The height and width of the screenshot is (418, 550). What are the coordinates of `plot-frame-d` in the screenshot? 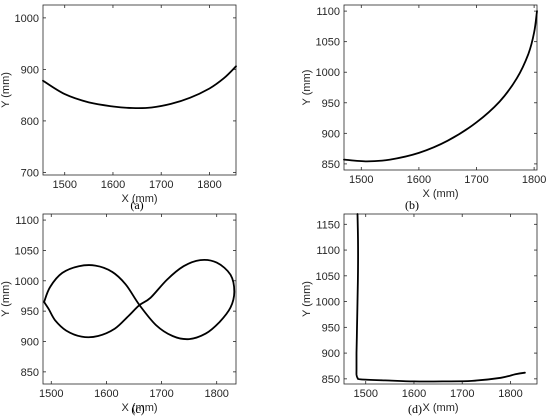 It's located at (440, 299).